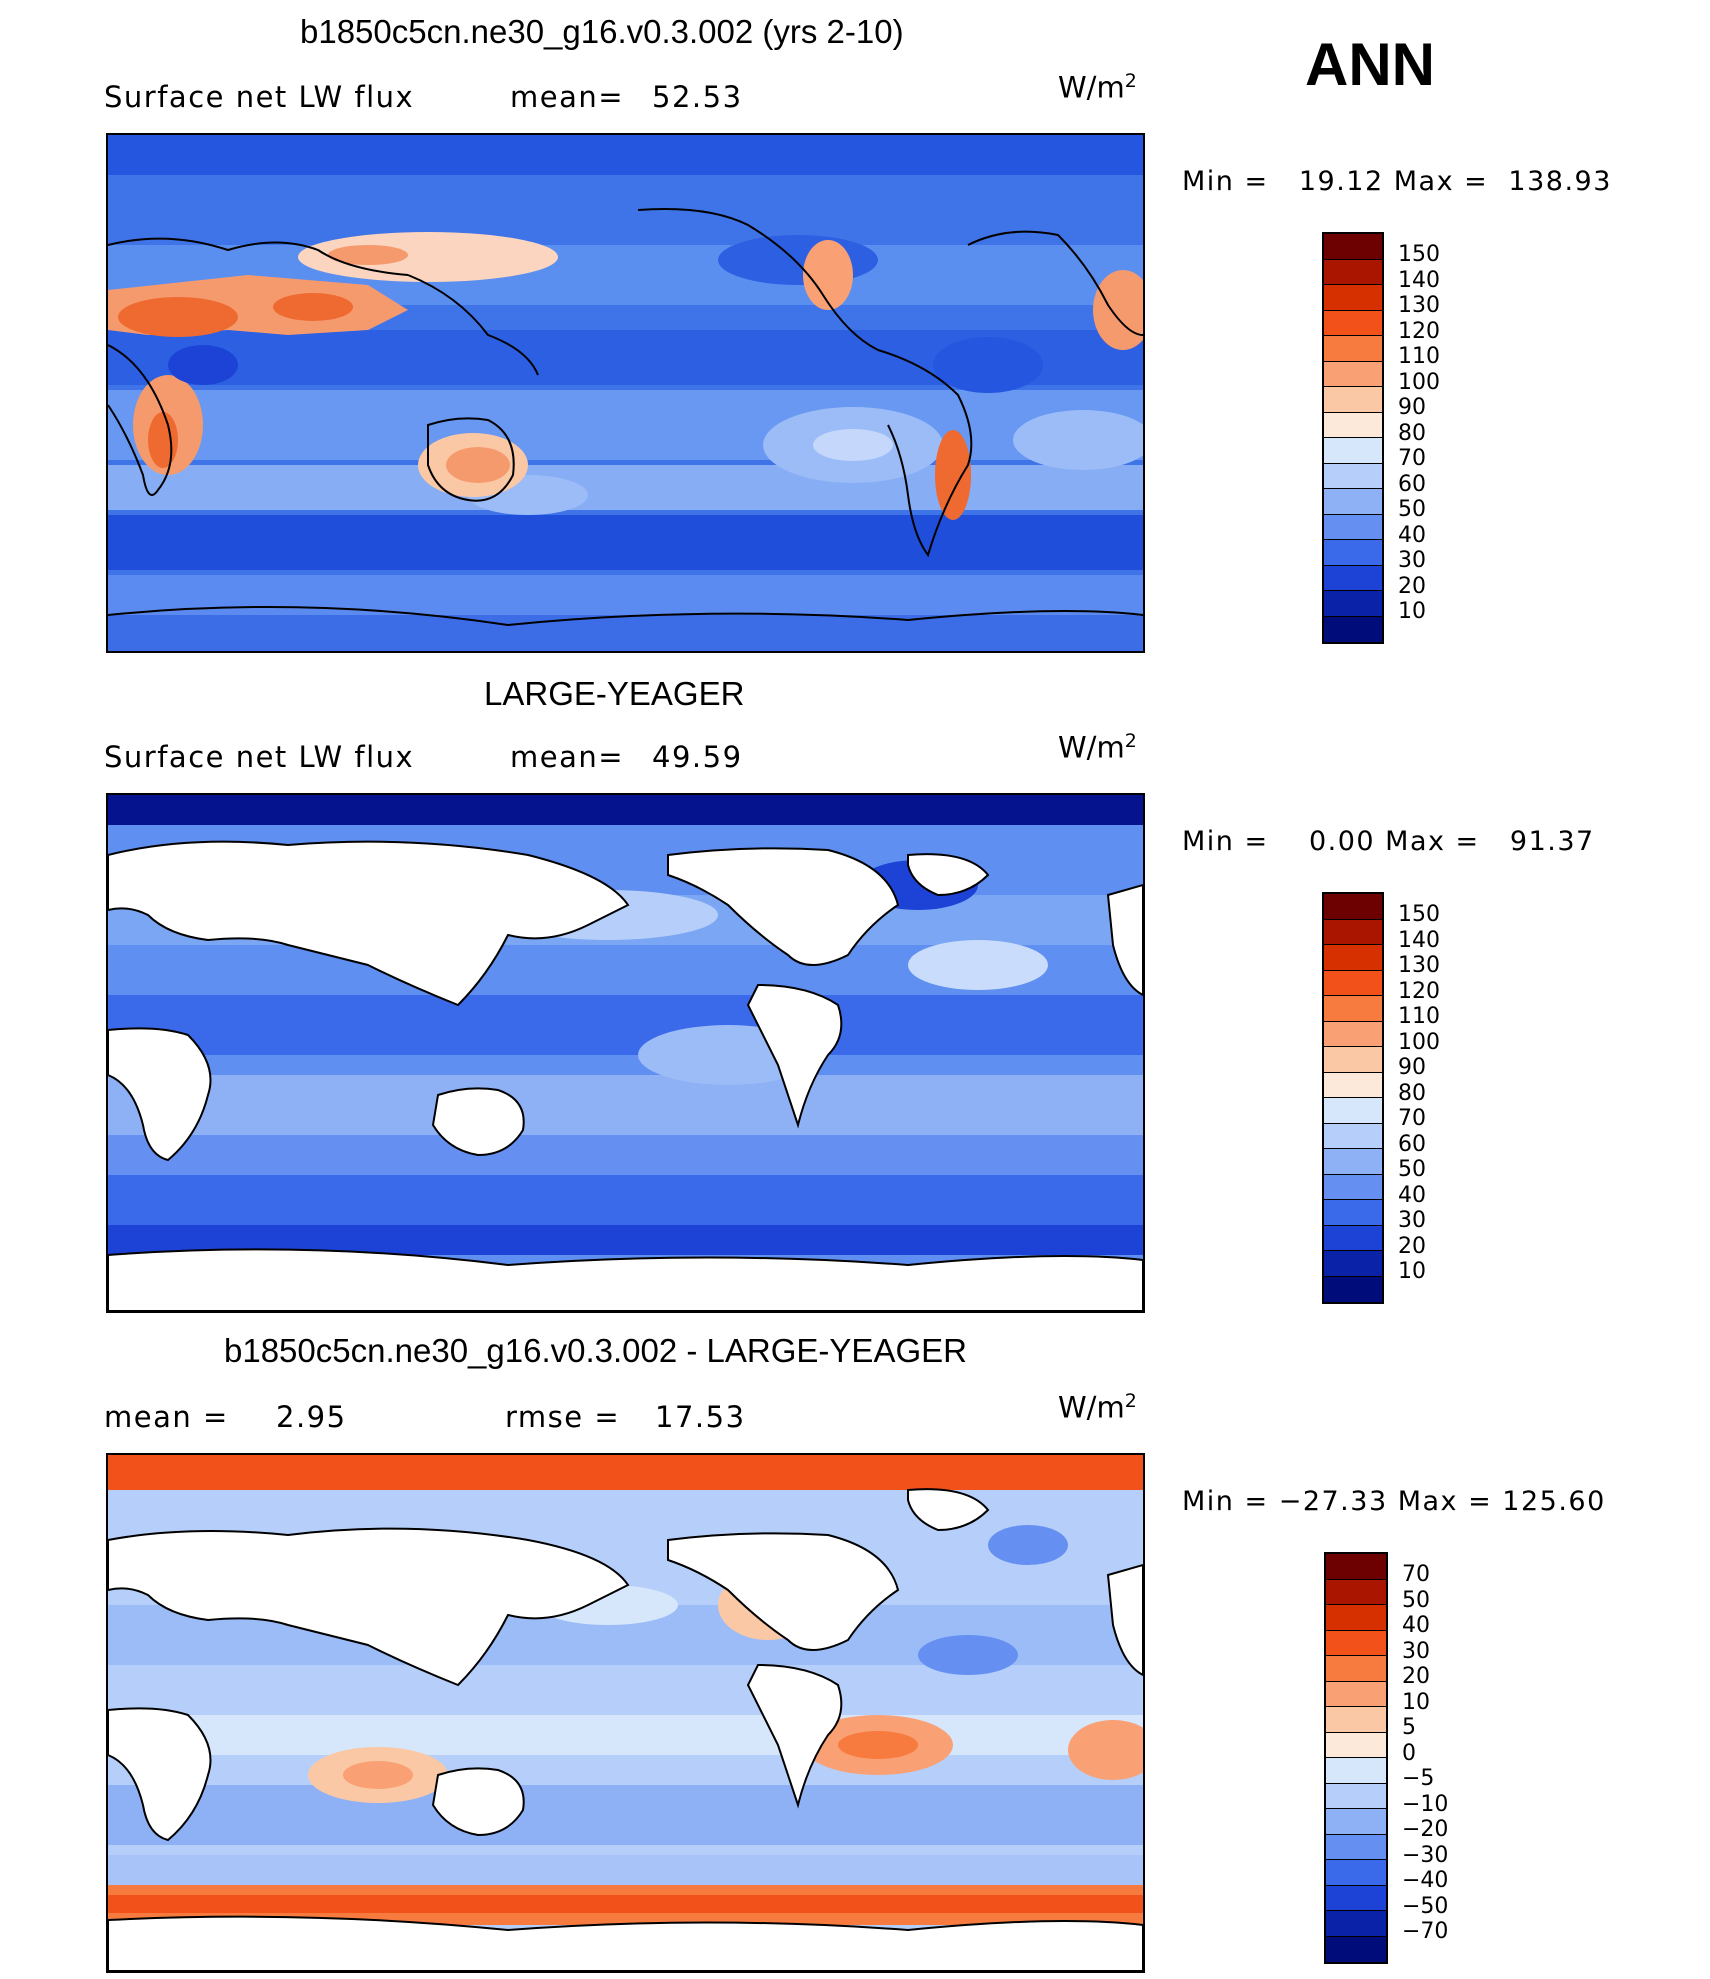 The image size is (1710, 1979). Describe the element at coordinates (1370, 64) in the screenshot. I see `season-label: ANN` at that location.